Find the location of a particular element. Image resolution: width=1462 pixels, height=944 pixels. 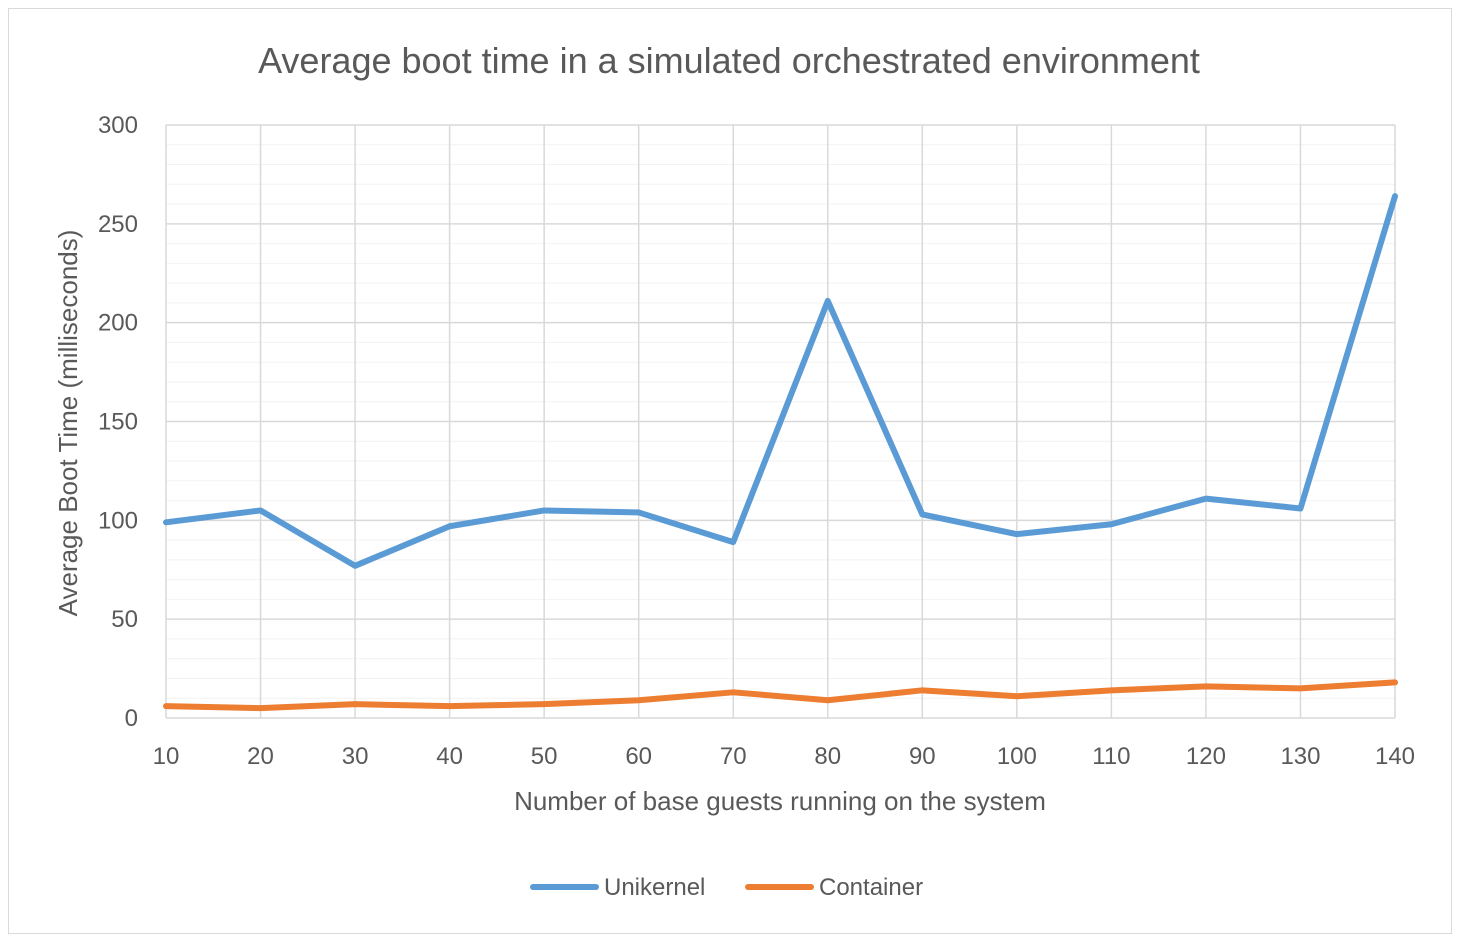

legend-label-container: Container is located at coordinates (871, 887).